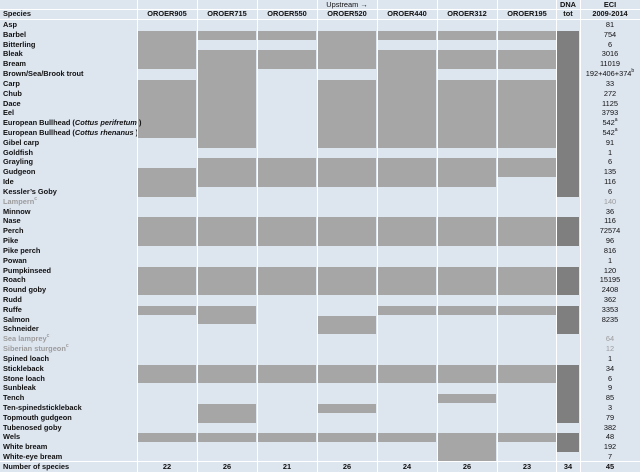 Image resolution: width=640 pixels, height=472 pixels. What do you see at coordinates (610, 201) in the screenshot?
I see `eci-value: 140` at bounding box center [610, 201].